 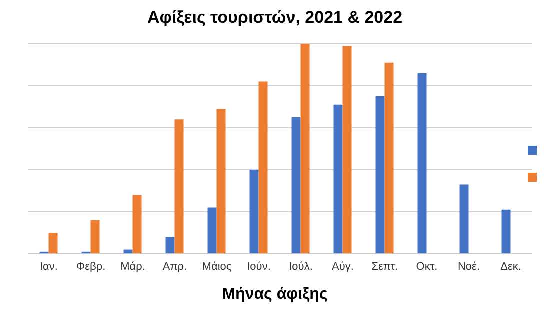 What do you see at coordinates (175, 266) in the screenshot?
I see `x-tick-label: Απρ.` at bounding box center [175, 266].